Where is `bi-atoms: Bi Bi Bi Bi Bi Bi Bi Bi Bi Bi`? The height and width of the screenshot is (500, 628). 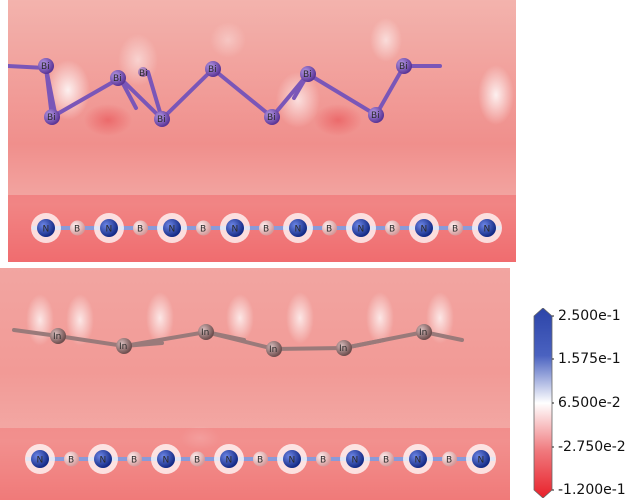
bi-atoms: Bi Bi Bi Bi Bi Bi Bi Bi Bi Bi is located at coordinates (225, 92).